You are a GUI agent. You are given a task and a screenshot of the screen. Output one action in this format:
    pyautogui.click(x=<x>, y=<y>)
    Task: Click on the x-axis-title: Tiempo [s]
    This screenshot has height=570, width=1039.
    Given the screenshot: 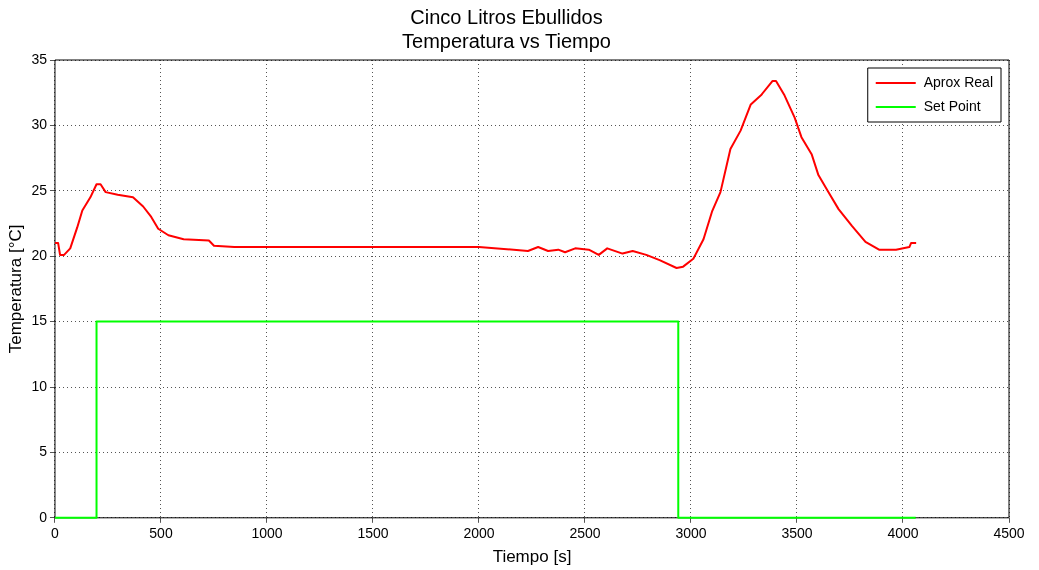 What is the action you would take?
    pyautogui.click(x=532, y=557)
    